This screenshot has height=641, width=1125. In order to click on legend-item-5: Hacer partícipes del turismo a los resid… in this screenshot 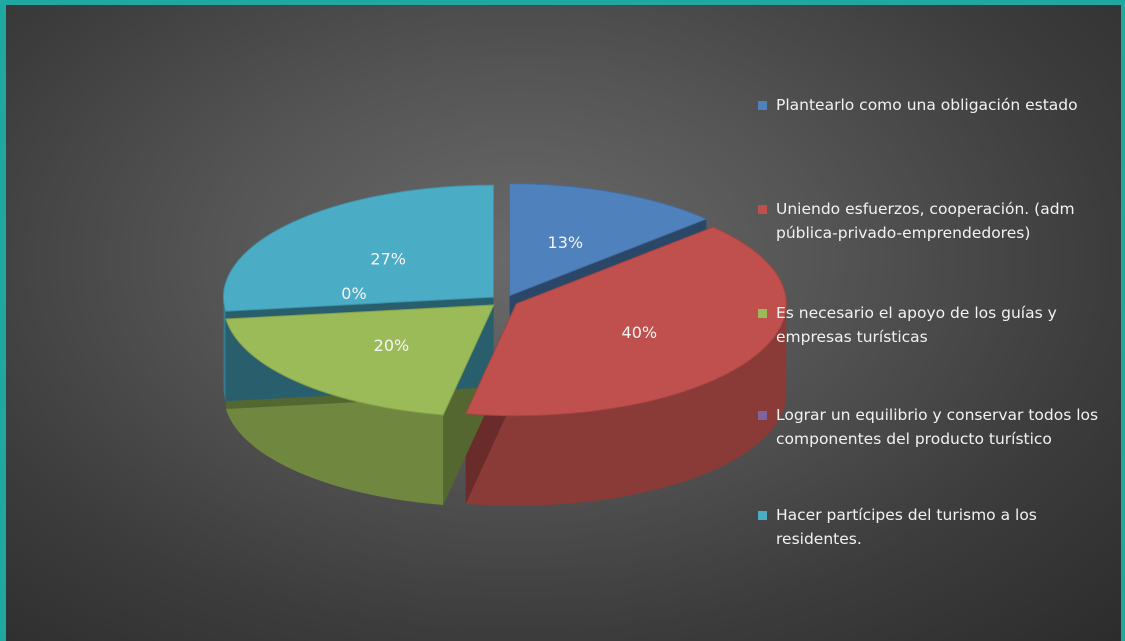, I will do `click(938, 527)`.